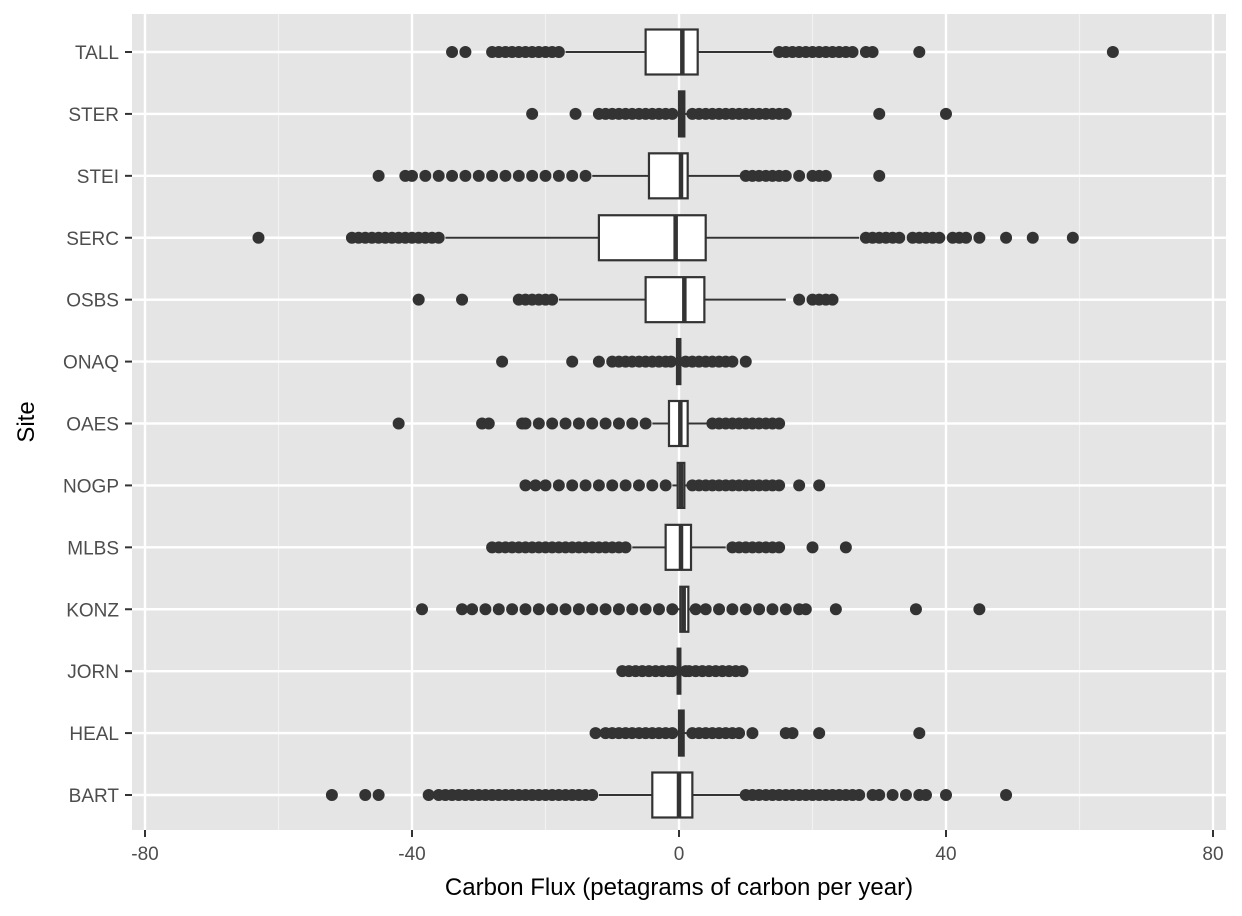  I want to click on y-tick-label: HEAL, so click(94, 734).